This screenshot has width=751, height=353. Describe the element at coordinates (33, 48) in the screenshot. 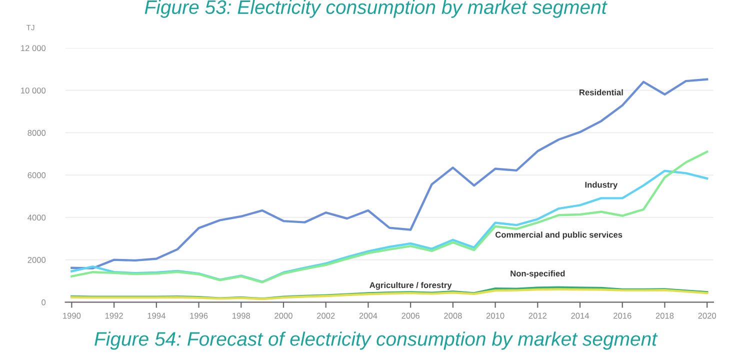

I see `y-tick-label: 12 000` at that location.